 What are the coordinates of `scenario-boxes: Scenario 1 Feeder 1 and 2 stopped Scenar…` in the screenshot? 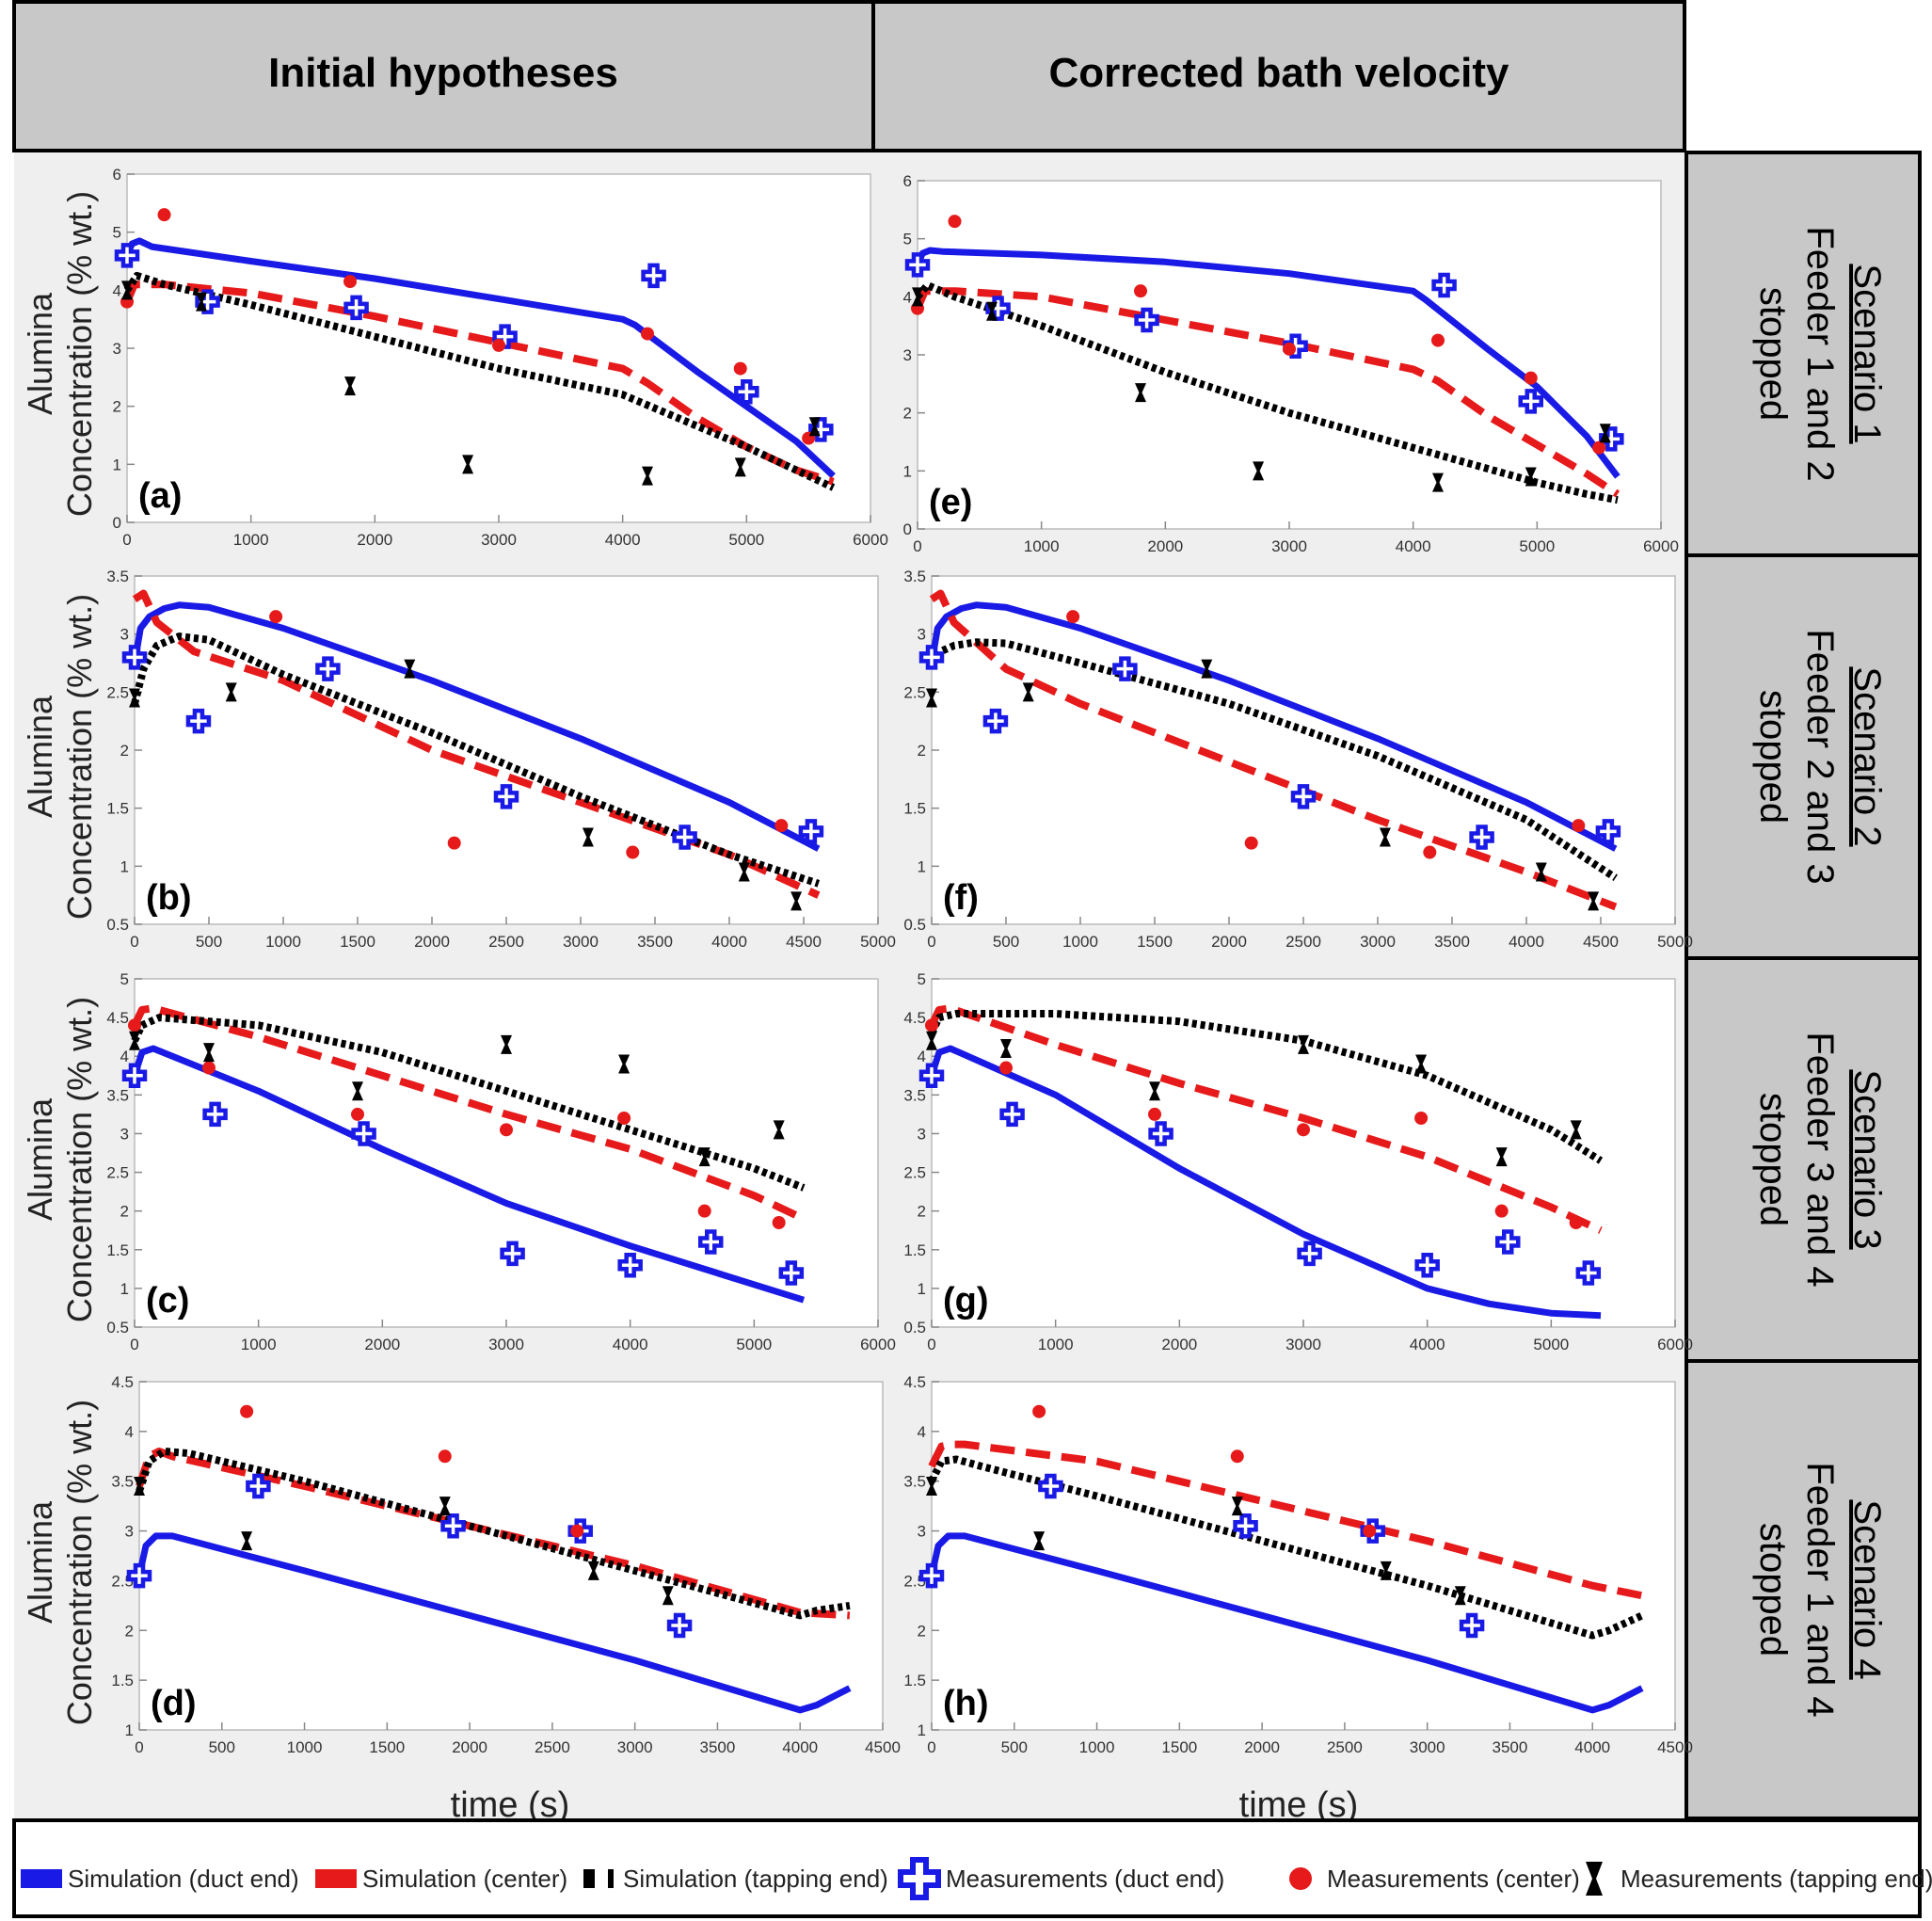 It's located at (1803, 986).